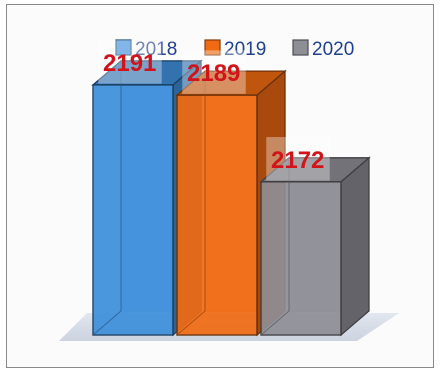 The height and width of the screenshot is (374, 441). I want to click on legend-label-2018: 2018, so click(156, 49).